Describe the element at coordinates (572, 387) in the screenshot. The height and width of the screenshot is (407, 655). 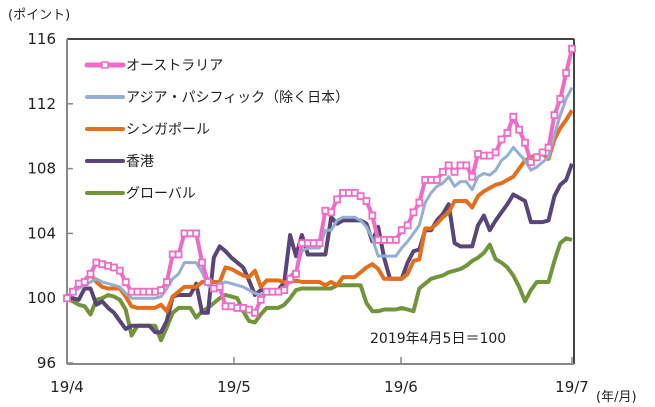
I see `x-tick-label: 19/7` at that location.